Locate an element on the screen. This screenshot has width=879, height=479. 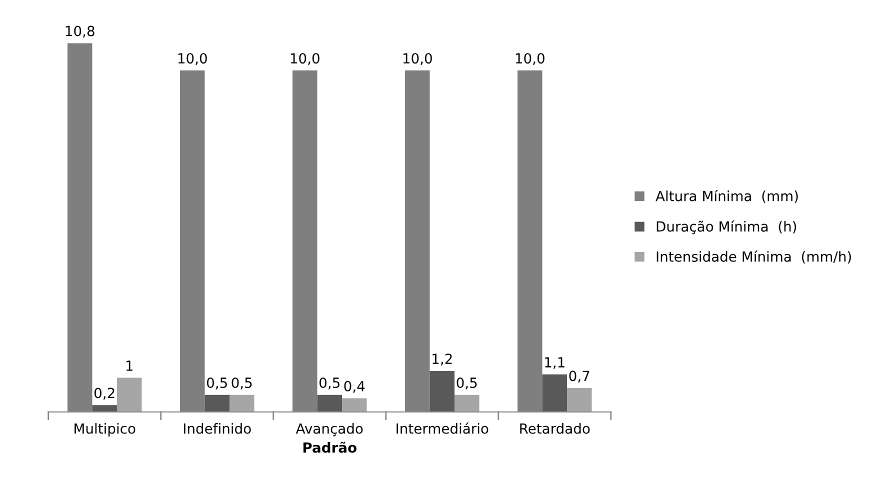
legend-label: Altura Mínima (mm) is located at coordinates (727, 196).